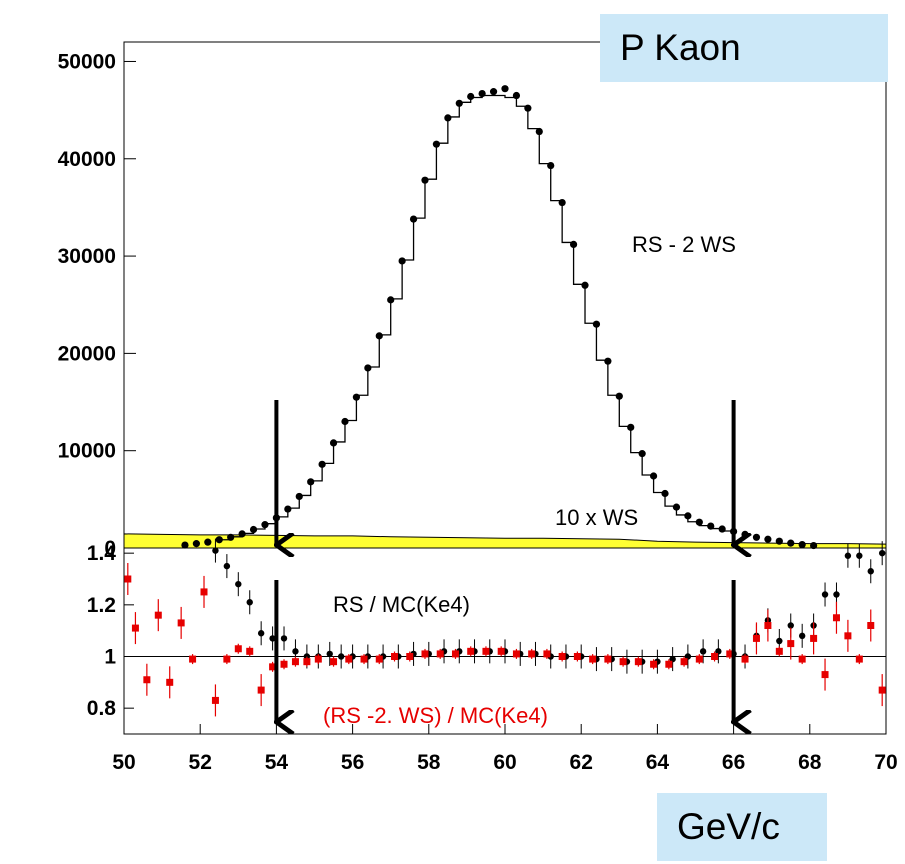 Image resolution: width=905 pixels, height=864 pixels. What do you see at coordinates (87, 159) in the screenshot?
I see `top-ytick-label: 40000` at bounding box center [87, 159].